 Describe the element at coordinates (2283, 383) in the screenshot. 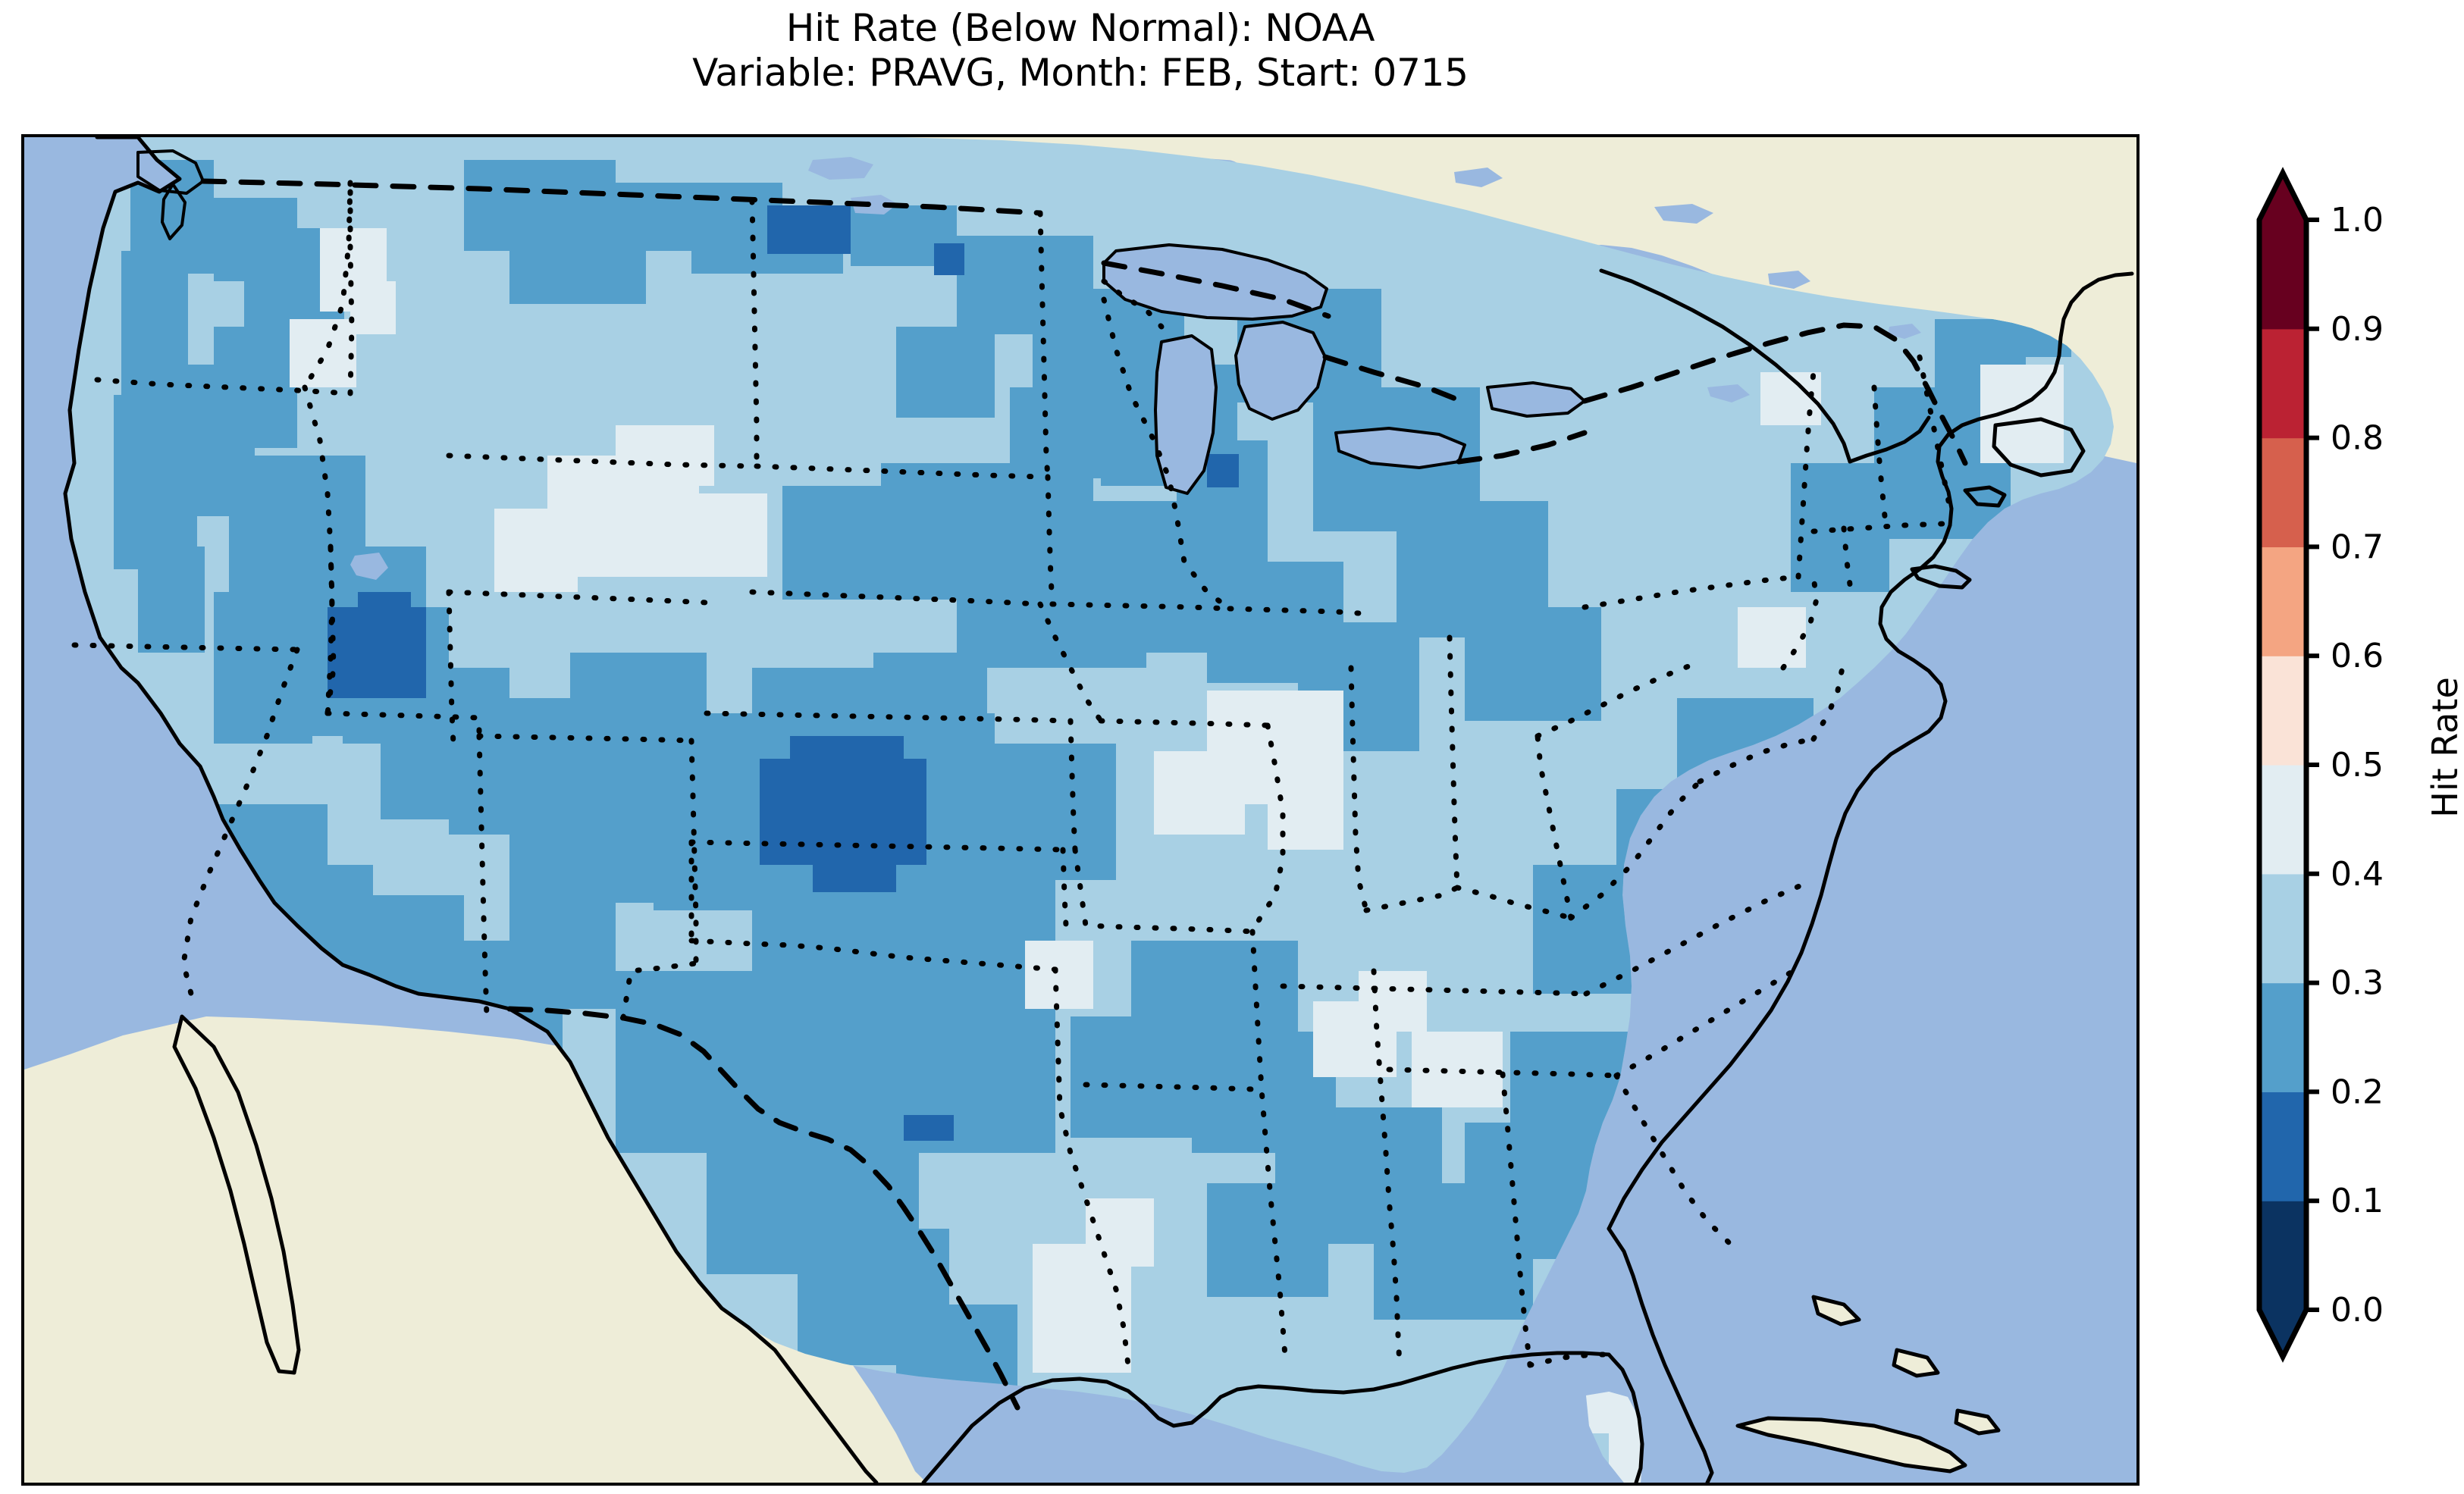

I see `colorbar-band-0.8-0.9` at that location.